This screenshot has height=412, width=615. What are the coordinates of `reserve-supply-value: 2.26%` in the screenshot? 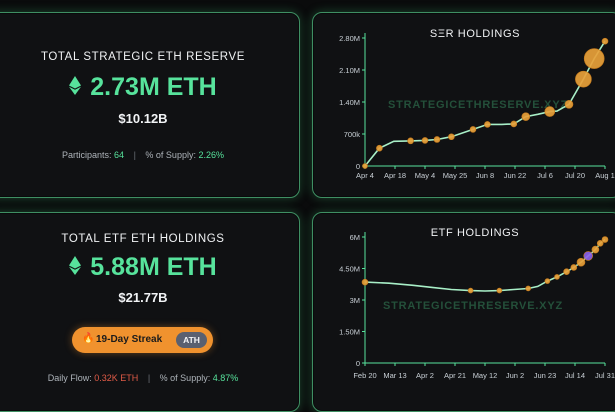 It's located at (211, 155).